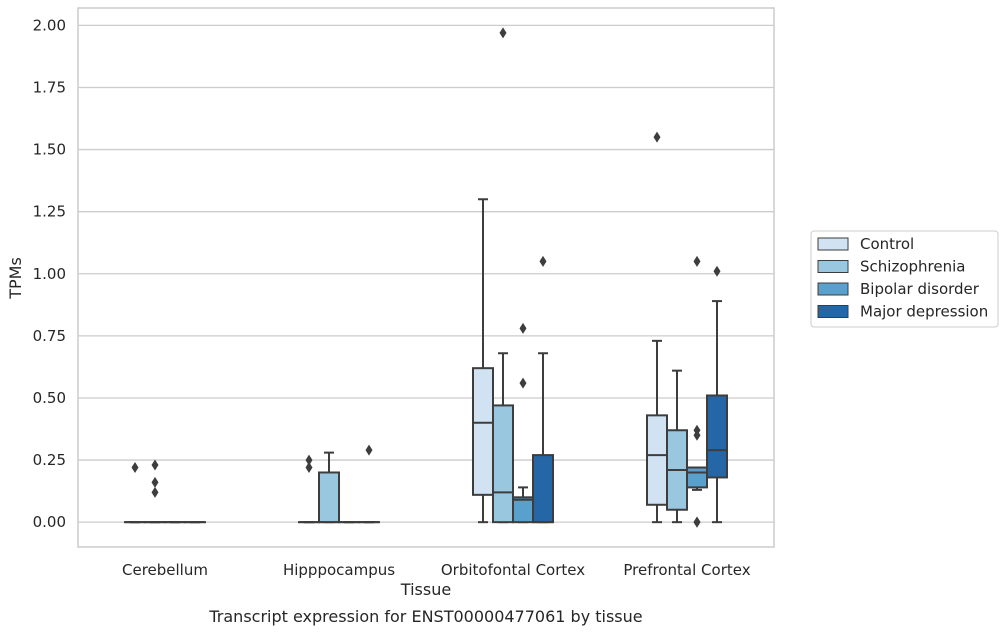 This screenshot has width=1007, height=634. I want to click on x-tick-label: Hipppocampus, so click(339, 570).